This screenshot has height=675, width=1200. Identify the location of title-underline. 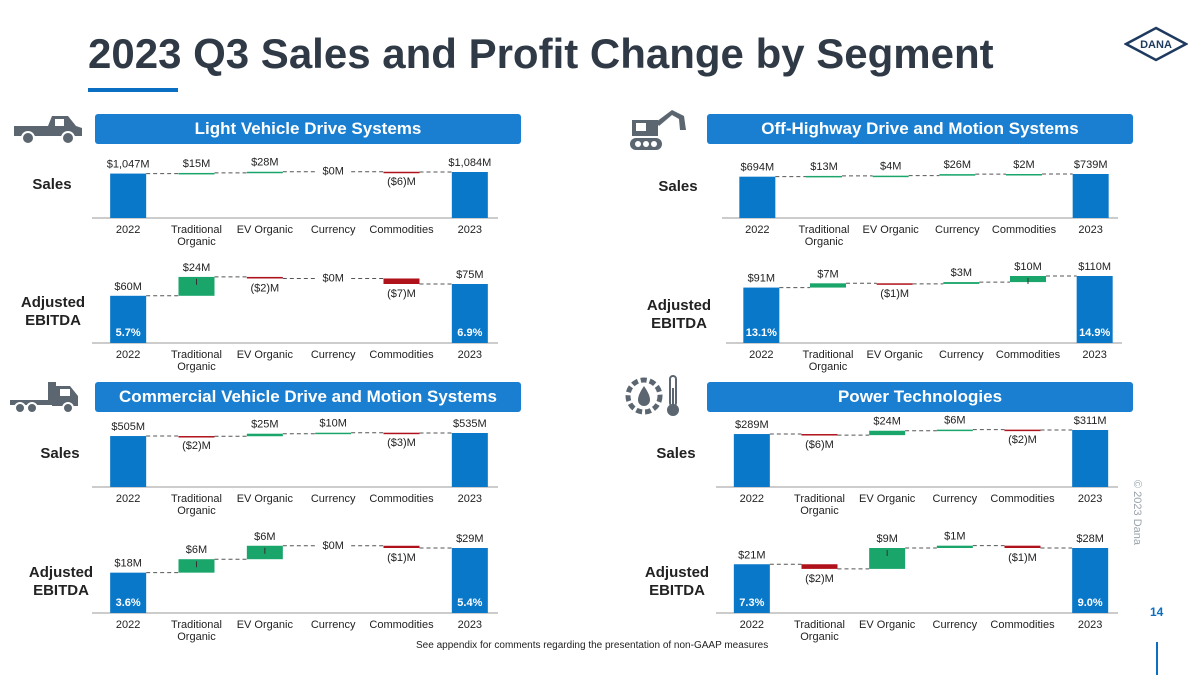
(133, 90).